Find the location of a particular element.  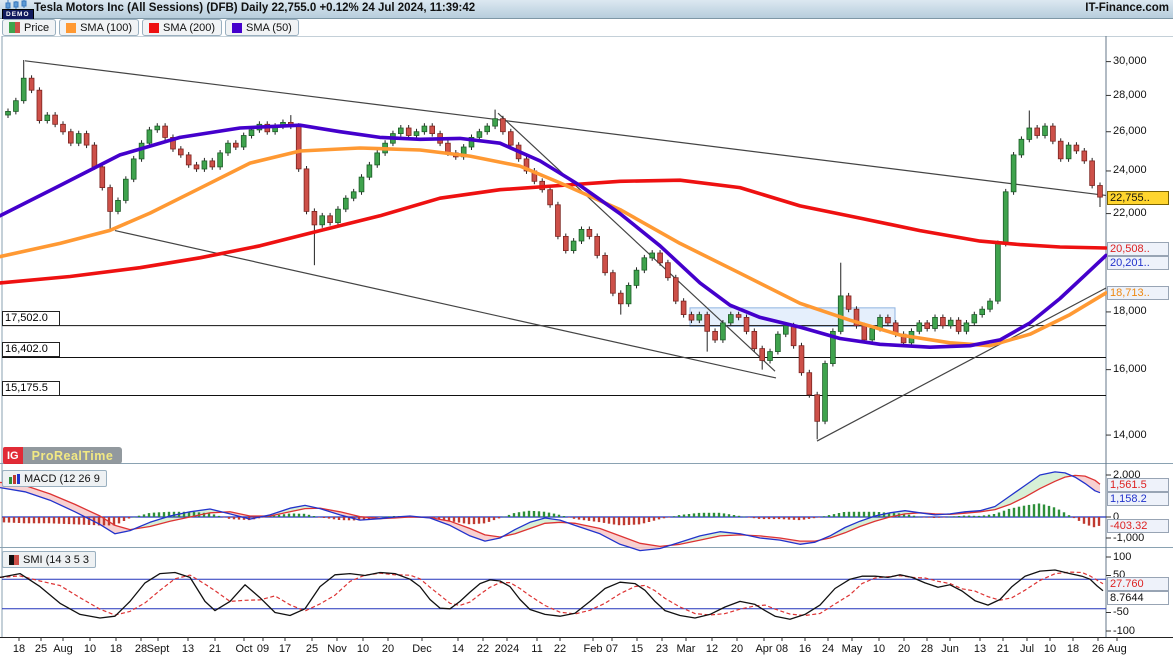

x-axis-label: Sept is located at coordinates (158, 649).